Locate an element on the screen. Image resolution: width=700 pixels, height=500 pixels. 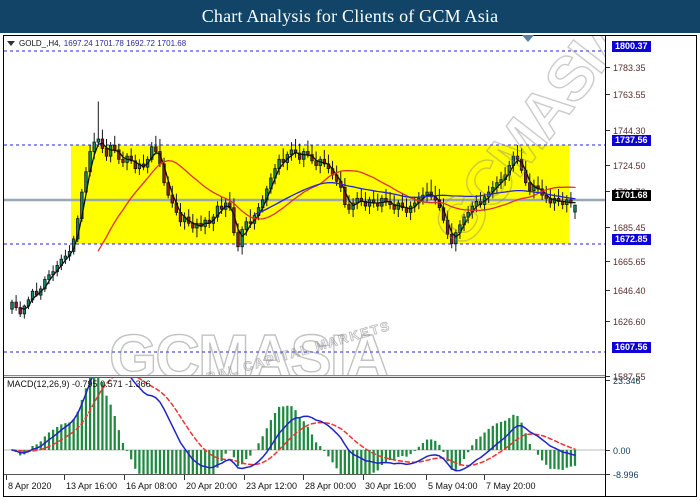
time-tick-label: 28 Apr 00:00 is located at coordinates (331, 486).